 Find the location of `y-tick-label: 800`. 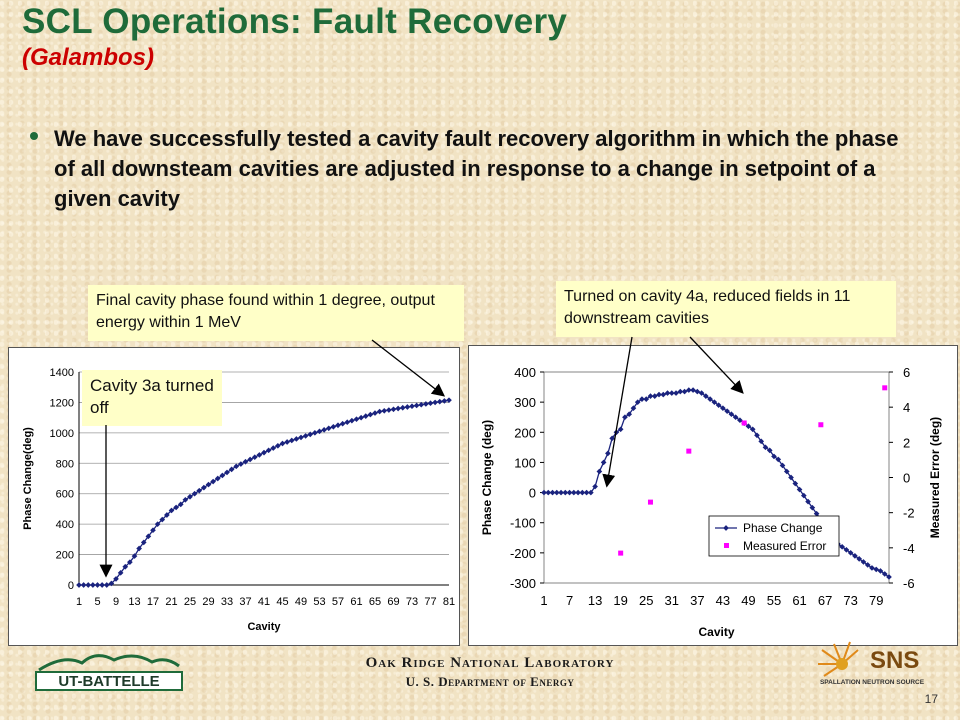

y-tick-label: 800 is located at coordinates (65, 464).